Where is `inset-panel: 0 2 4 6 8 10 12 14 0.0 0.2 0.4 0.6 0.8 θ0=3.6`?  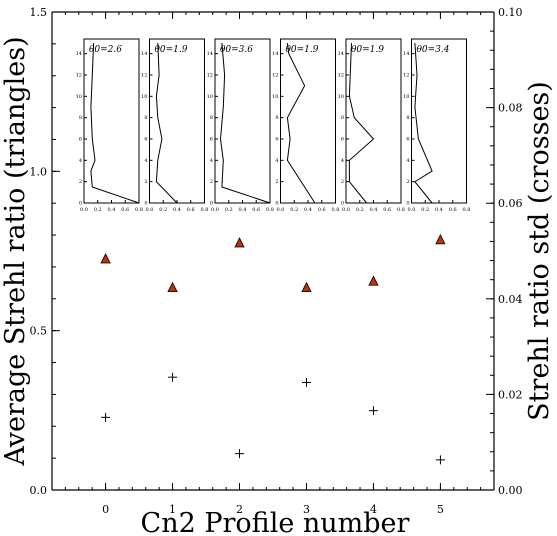
inset-panel: 0 2 4 6 8 10 12 14 0.0 0.2 0.4 0.6 0.8 θ0=3.6 is located at coordinates (240, 125).